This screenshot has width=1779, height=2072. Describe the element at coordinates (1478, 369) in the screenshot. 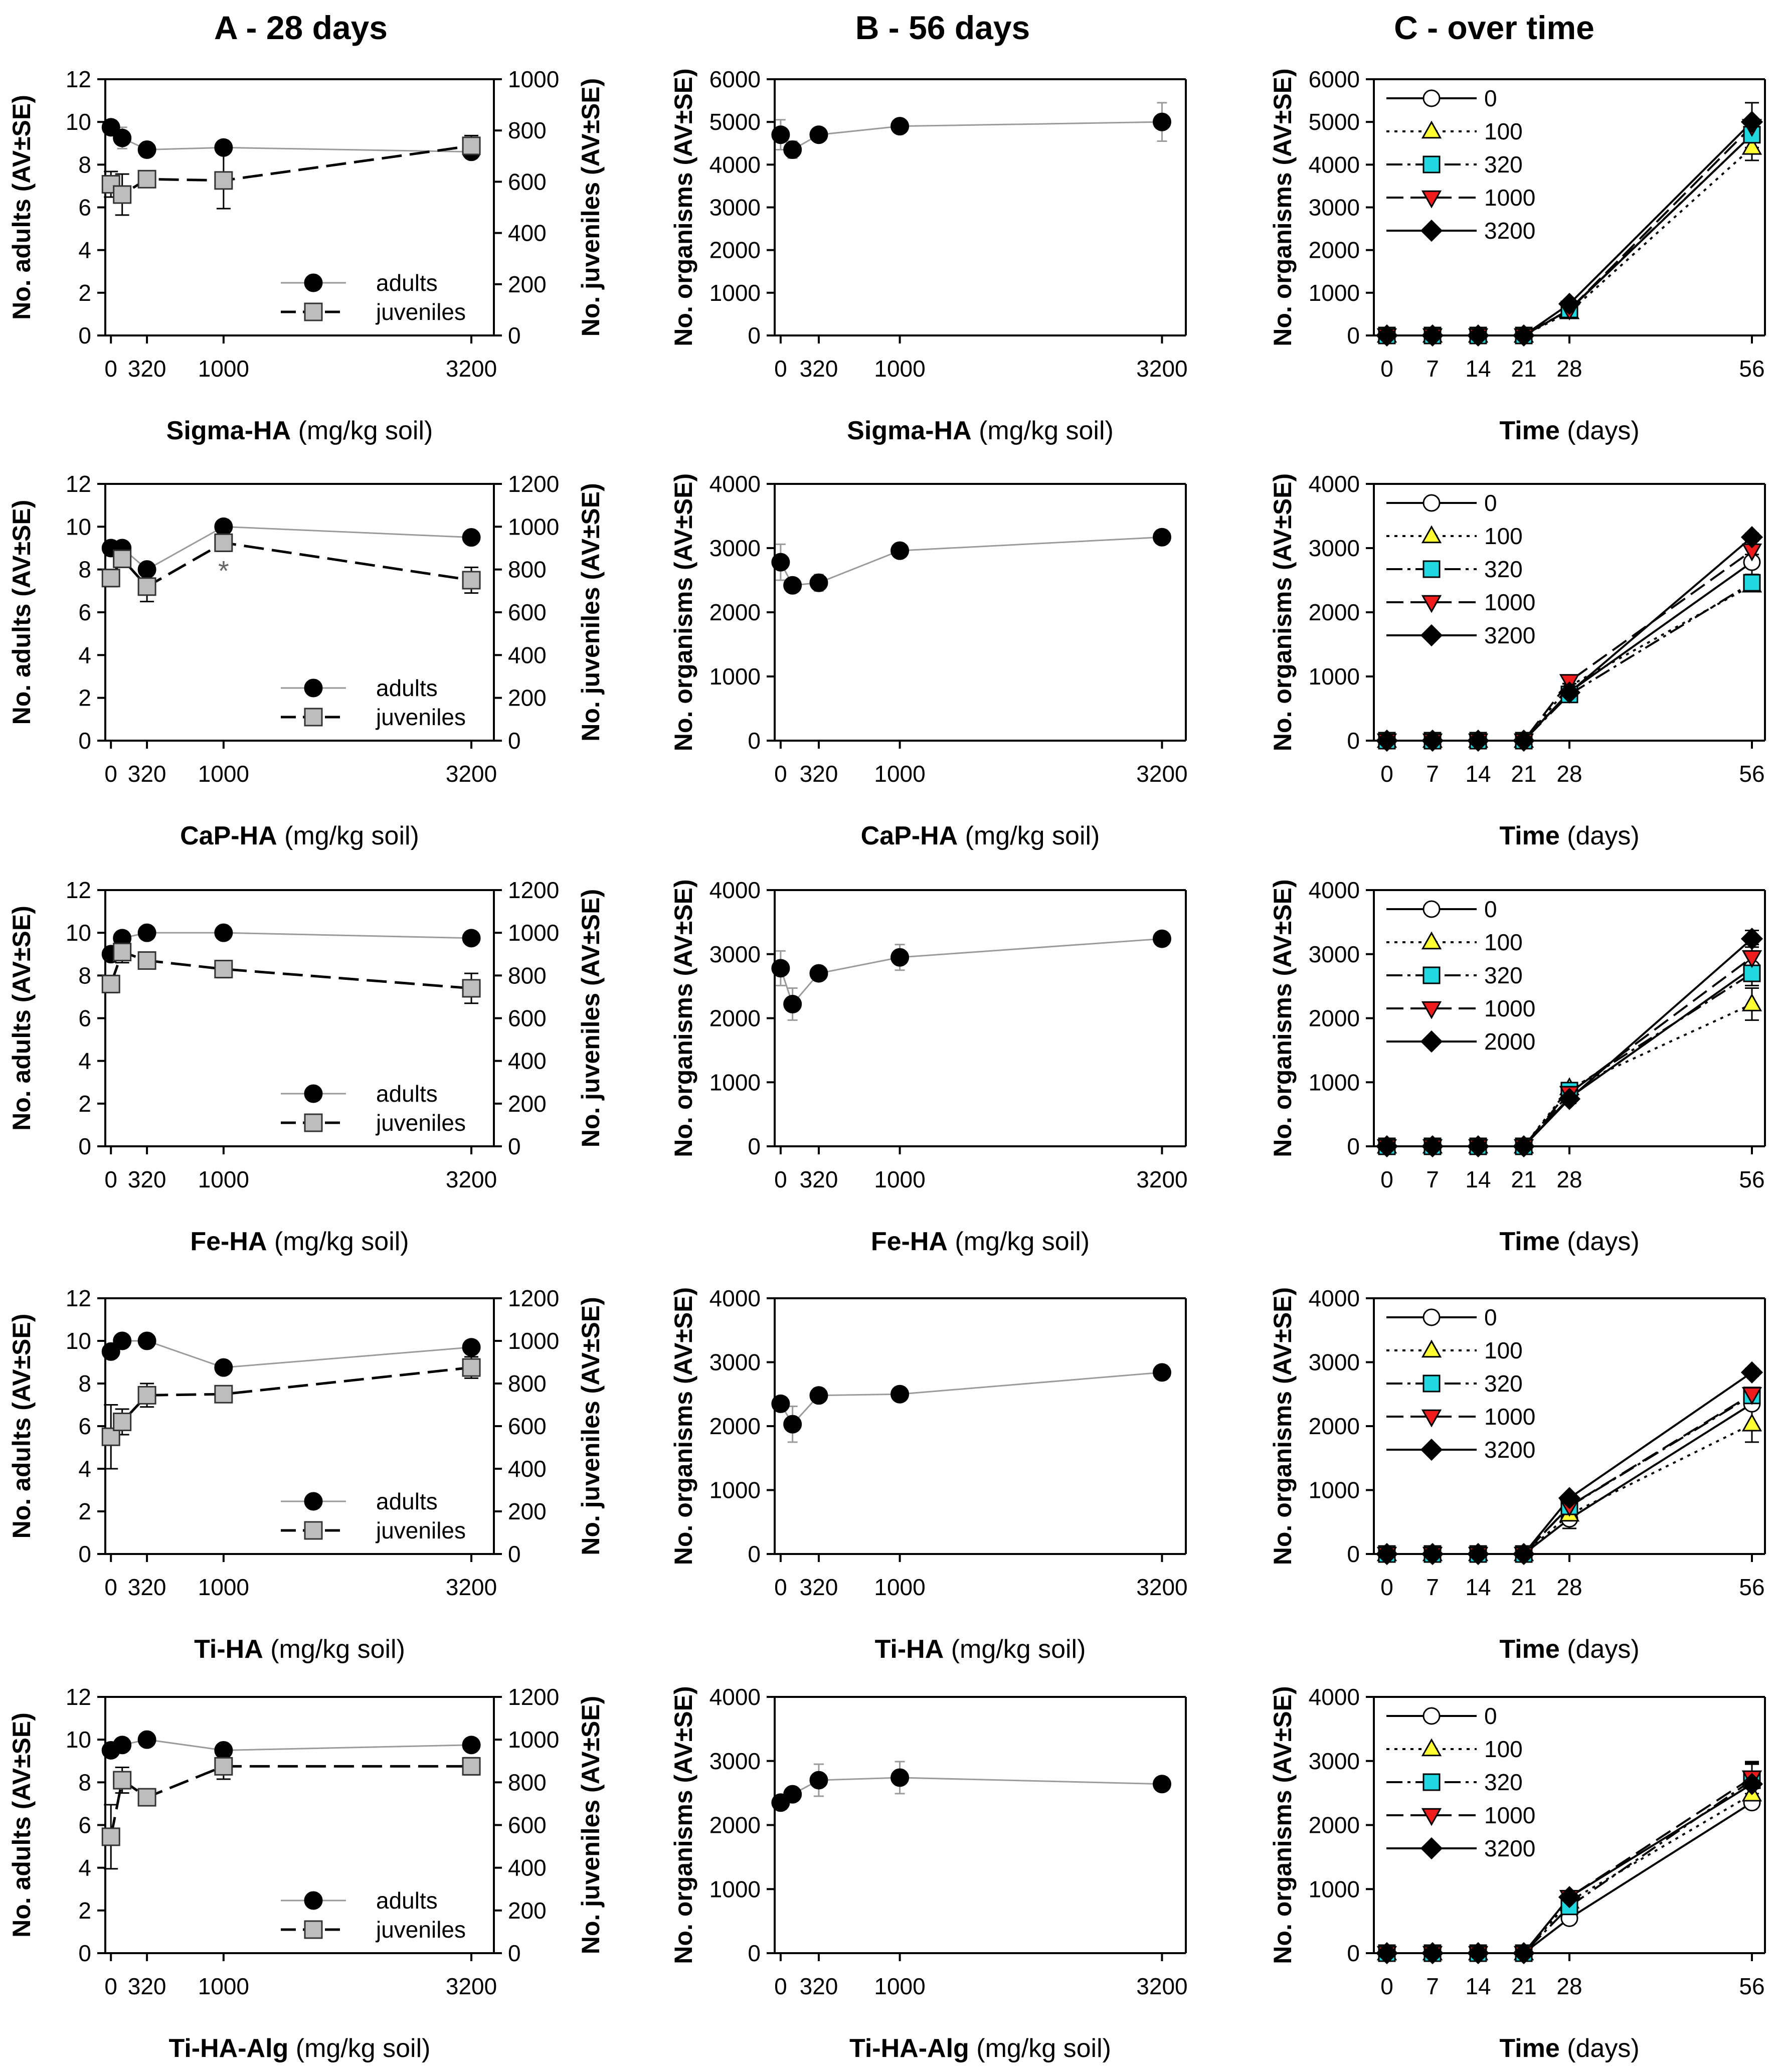

I see `x-tick-label: 14` at that location.